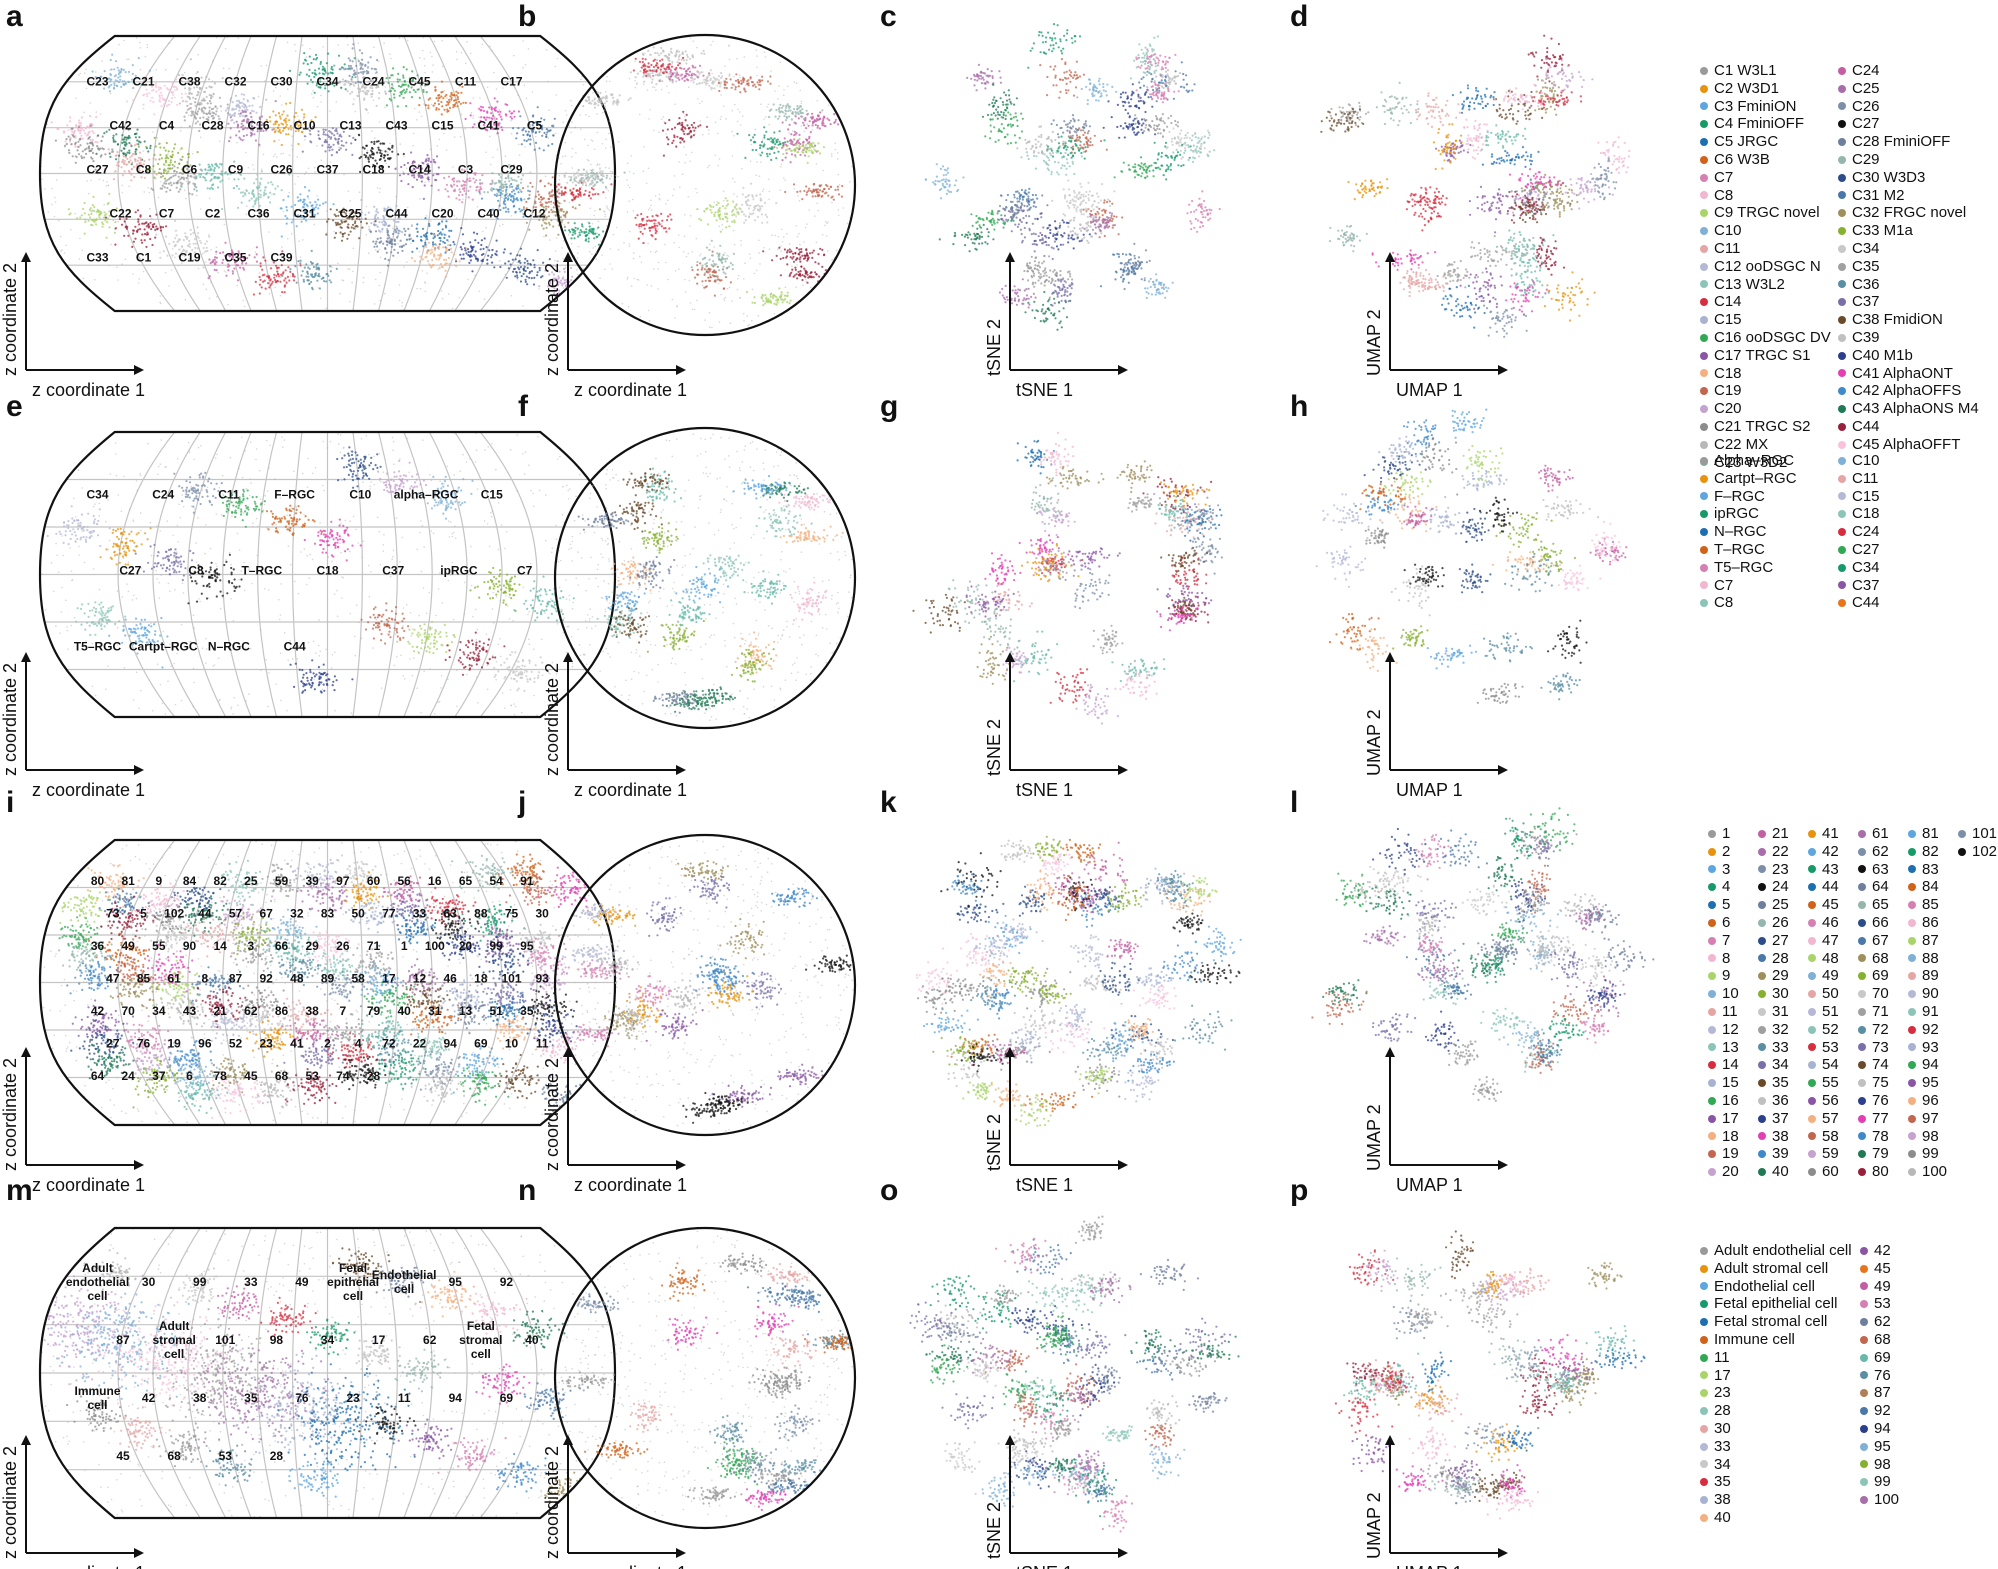  I want to click on legend-item: 65, so click(1873, 905).